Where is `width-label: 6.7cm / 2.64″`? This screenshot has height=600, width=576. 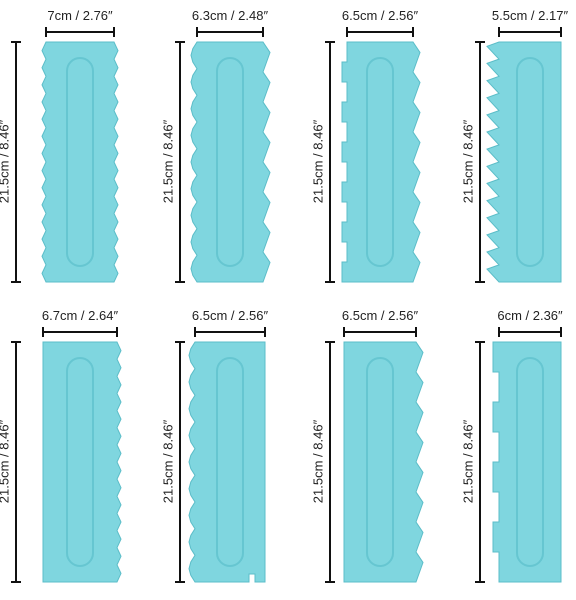 width-label: 6.7cm / 2.64″ is located at coordinates (80, 315).